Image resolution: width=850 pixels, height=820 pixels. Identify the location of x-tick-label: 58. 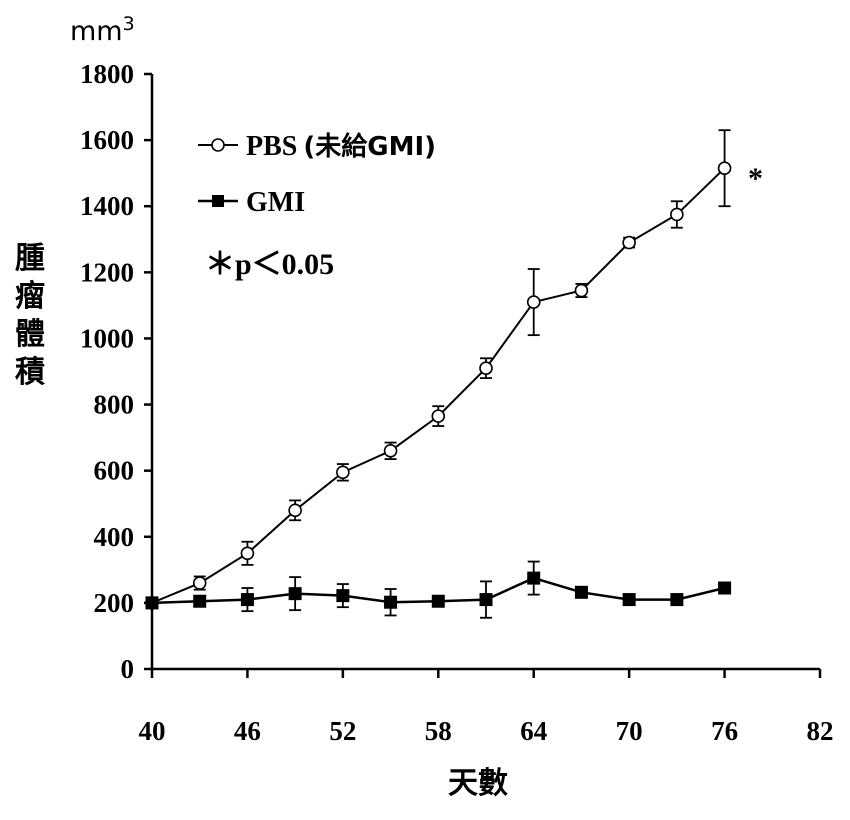
(438, 731).